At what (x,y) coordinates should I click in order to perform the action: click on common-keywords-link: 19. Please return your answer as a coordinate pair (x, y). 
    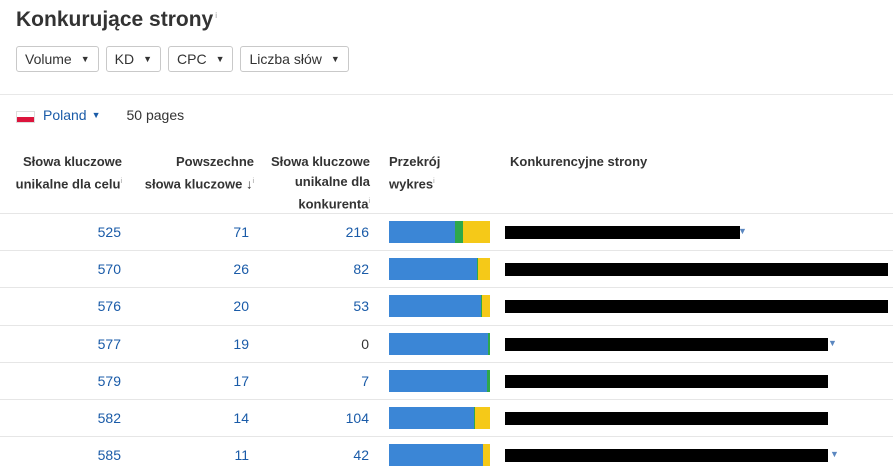
    Looking at the image, I should click on (241, 343).